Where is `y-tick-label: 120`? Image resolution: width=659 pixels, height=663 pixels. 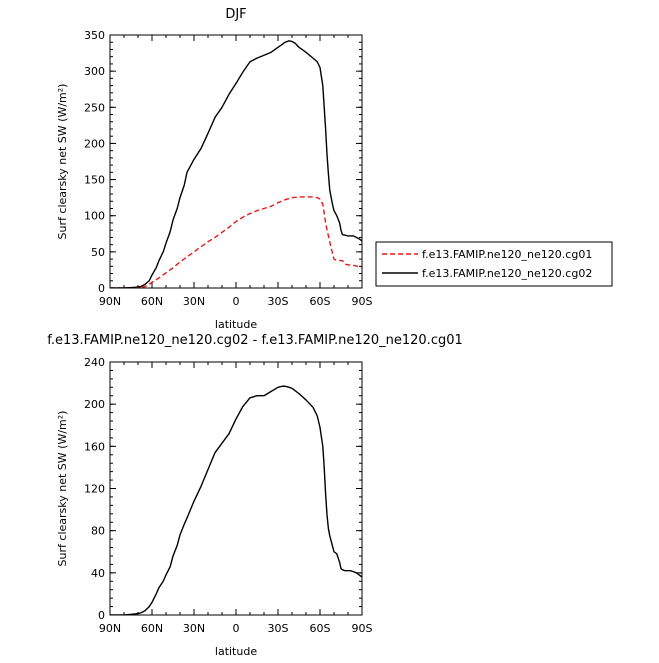
y-tick-label: 120 is located at coordinates (94, 489).